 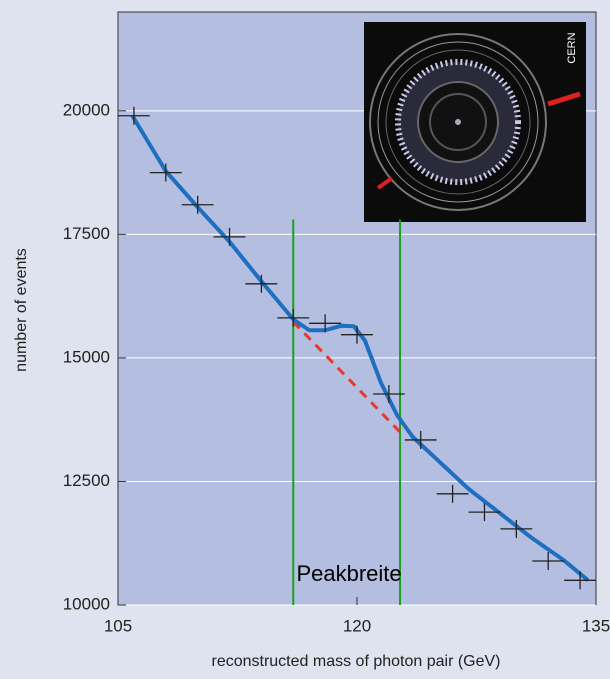 I want to click on x-tick-label: 135, so click(x=596, y=625).